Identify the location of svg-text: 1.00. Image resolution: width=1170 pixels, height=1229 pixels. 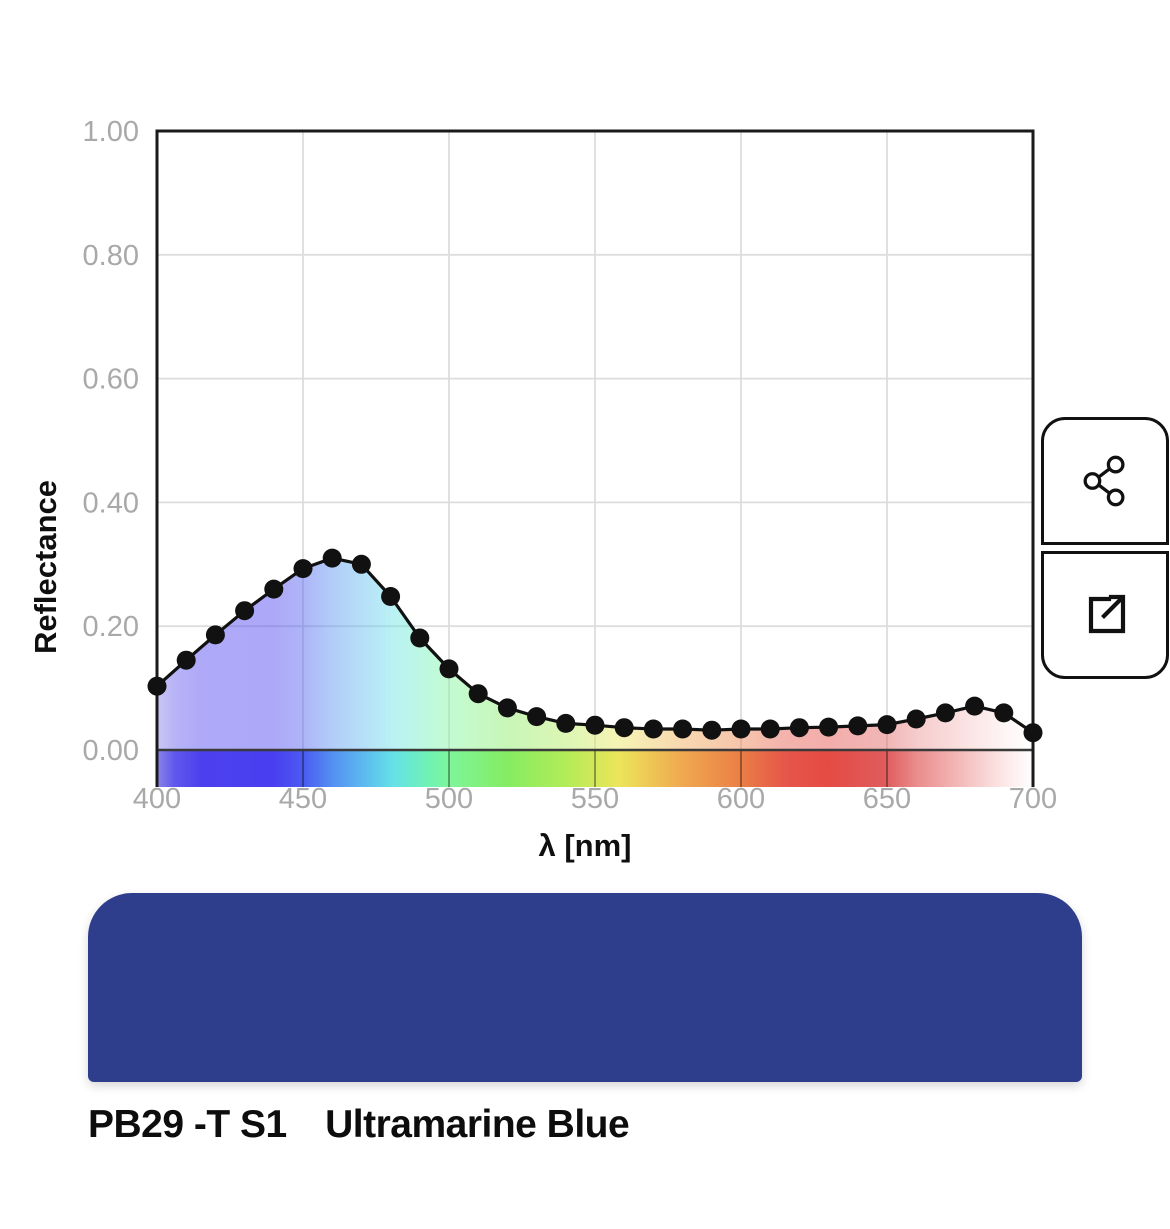
(111, 132).